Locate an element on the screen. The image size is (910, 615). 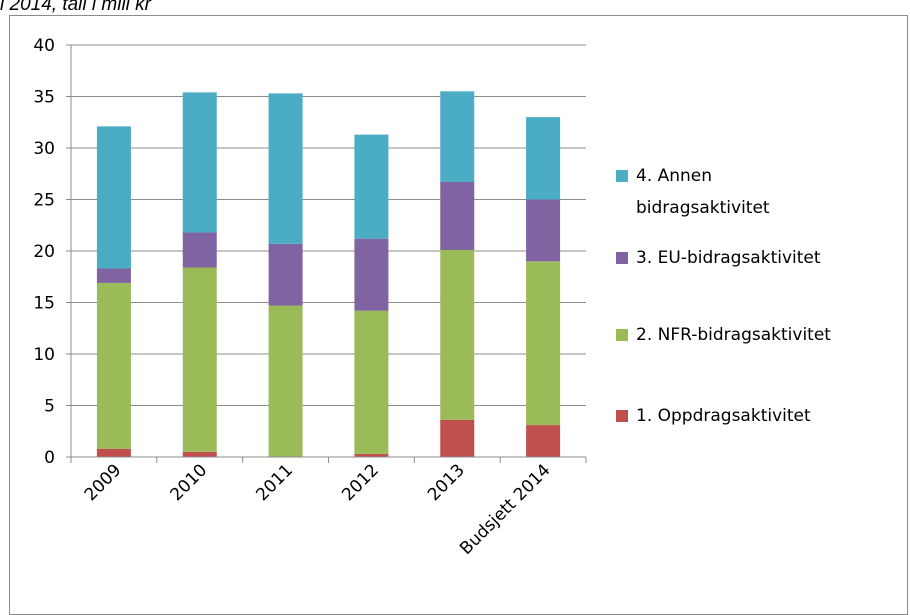
bar-4-2012 is located at coordinates (371, 186).